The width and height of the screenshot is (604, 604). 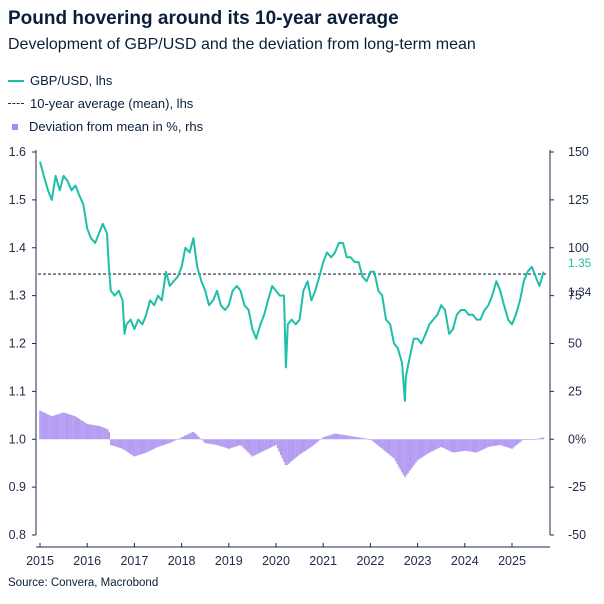 What do you see at coordinates (578, 200) in the screenshot?
I see `right-tick-label: 125` at bounding box center [578, 200].